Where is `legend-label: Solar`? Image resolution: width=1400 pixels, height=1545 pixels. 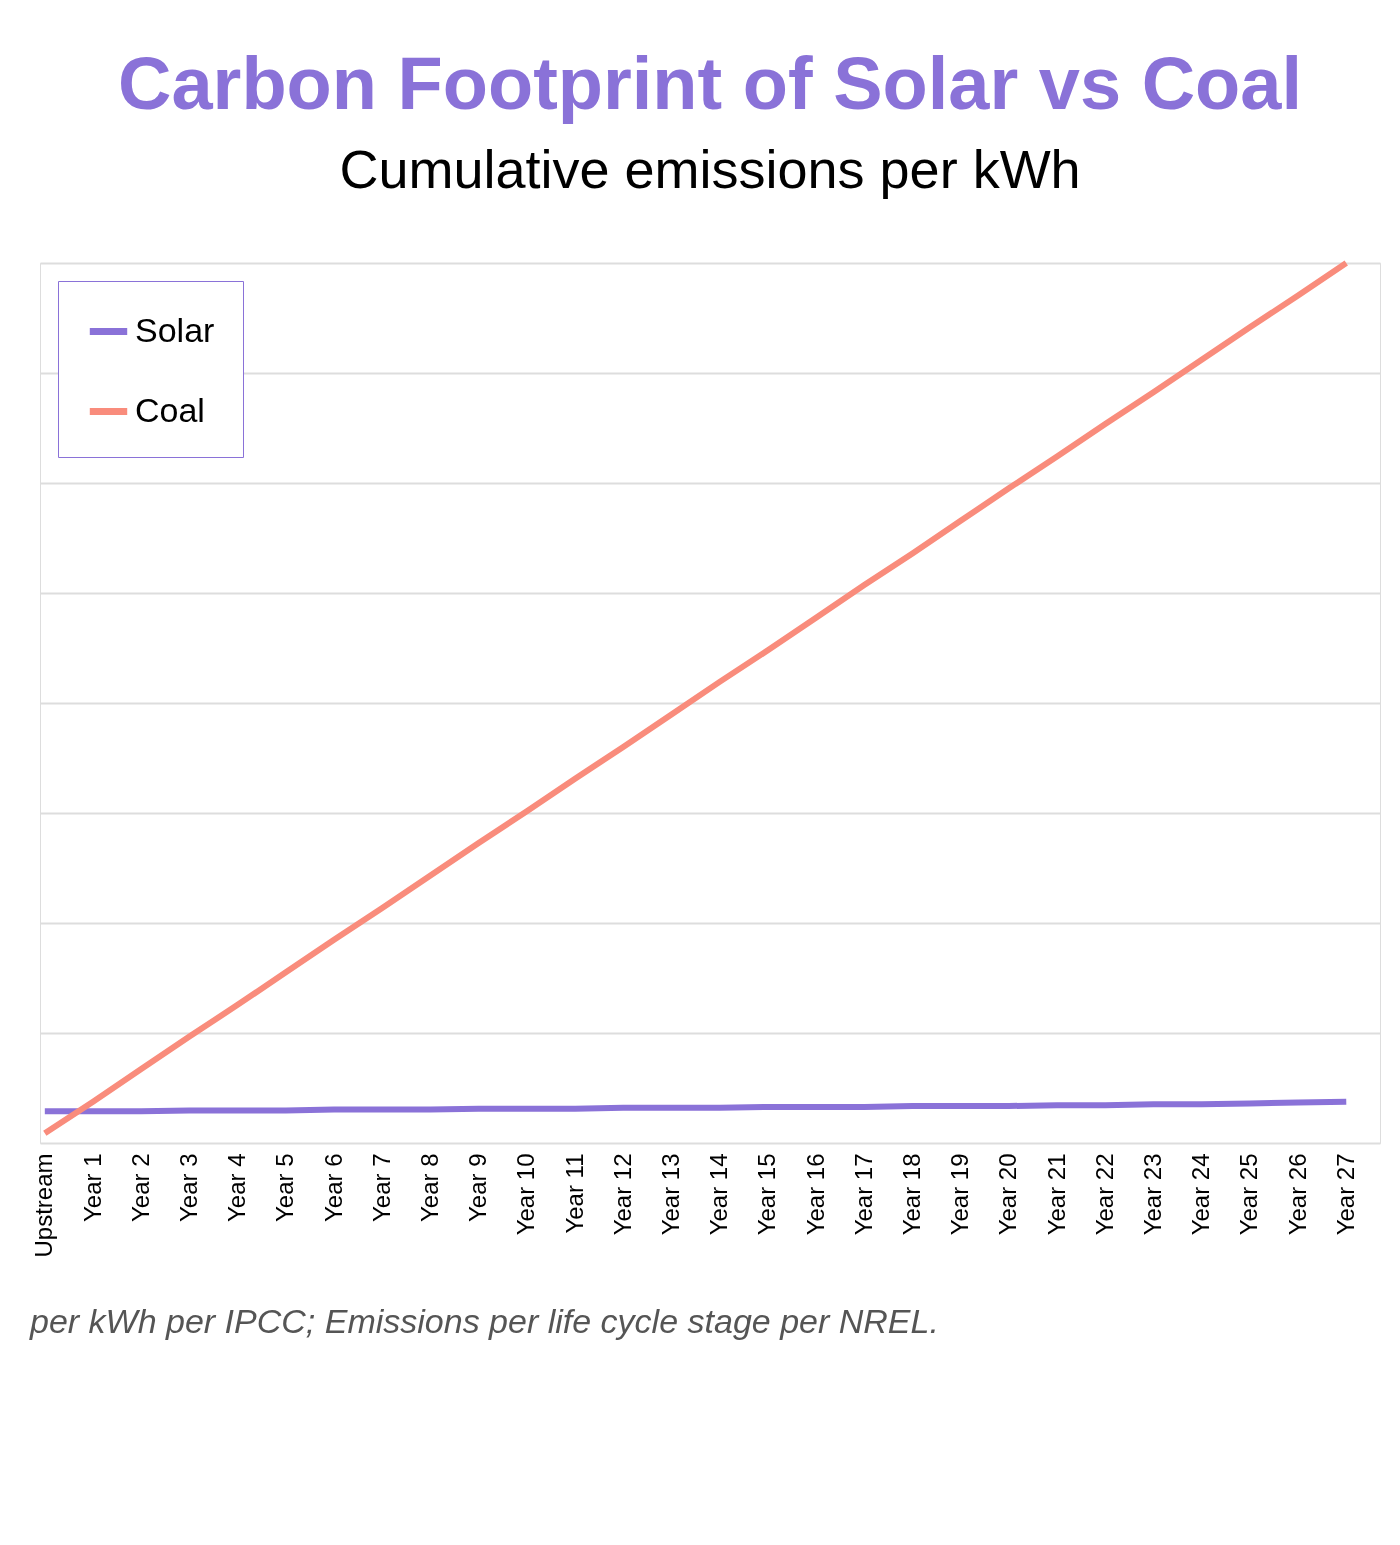 legend-label: Solar is located at coordinates (175, 329).